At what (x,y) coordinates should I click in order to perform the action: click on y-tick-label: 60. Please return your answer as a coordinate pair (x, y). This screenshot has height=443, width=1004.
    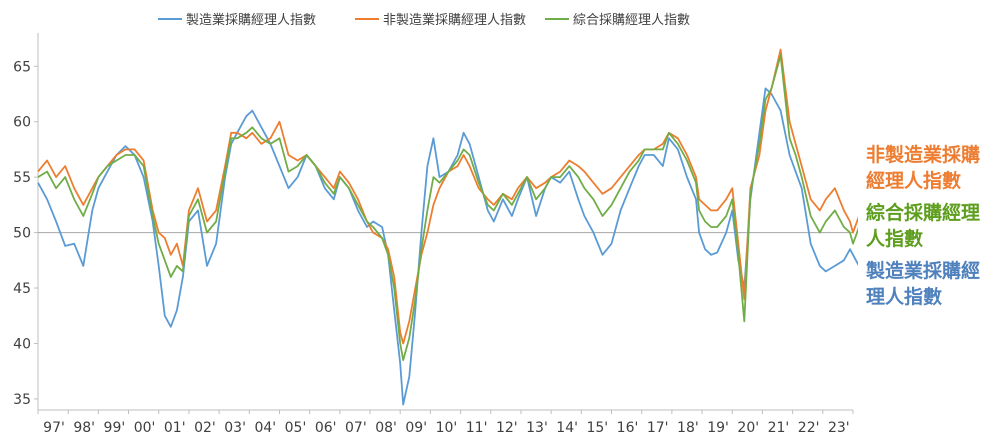
    Looking at the image, I should click on (22, 123).